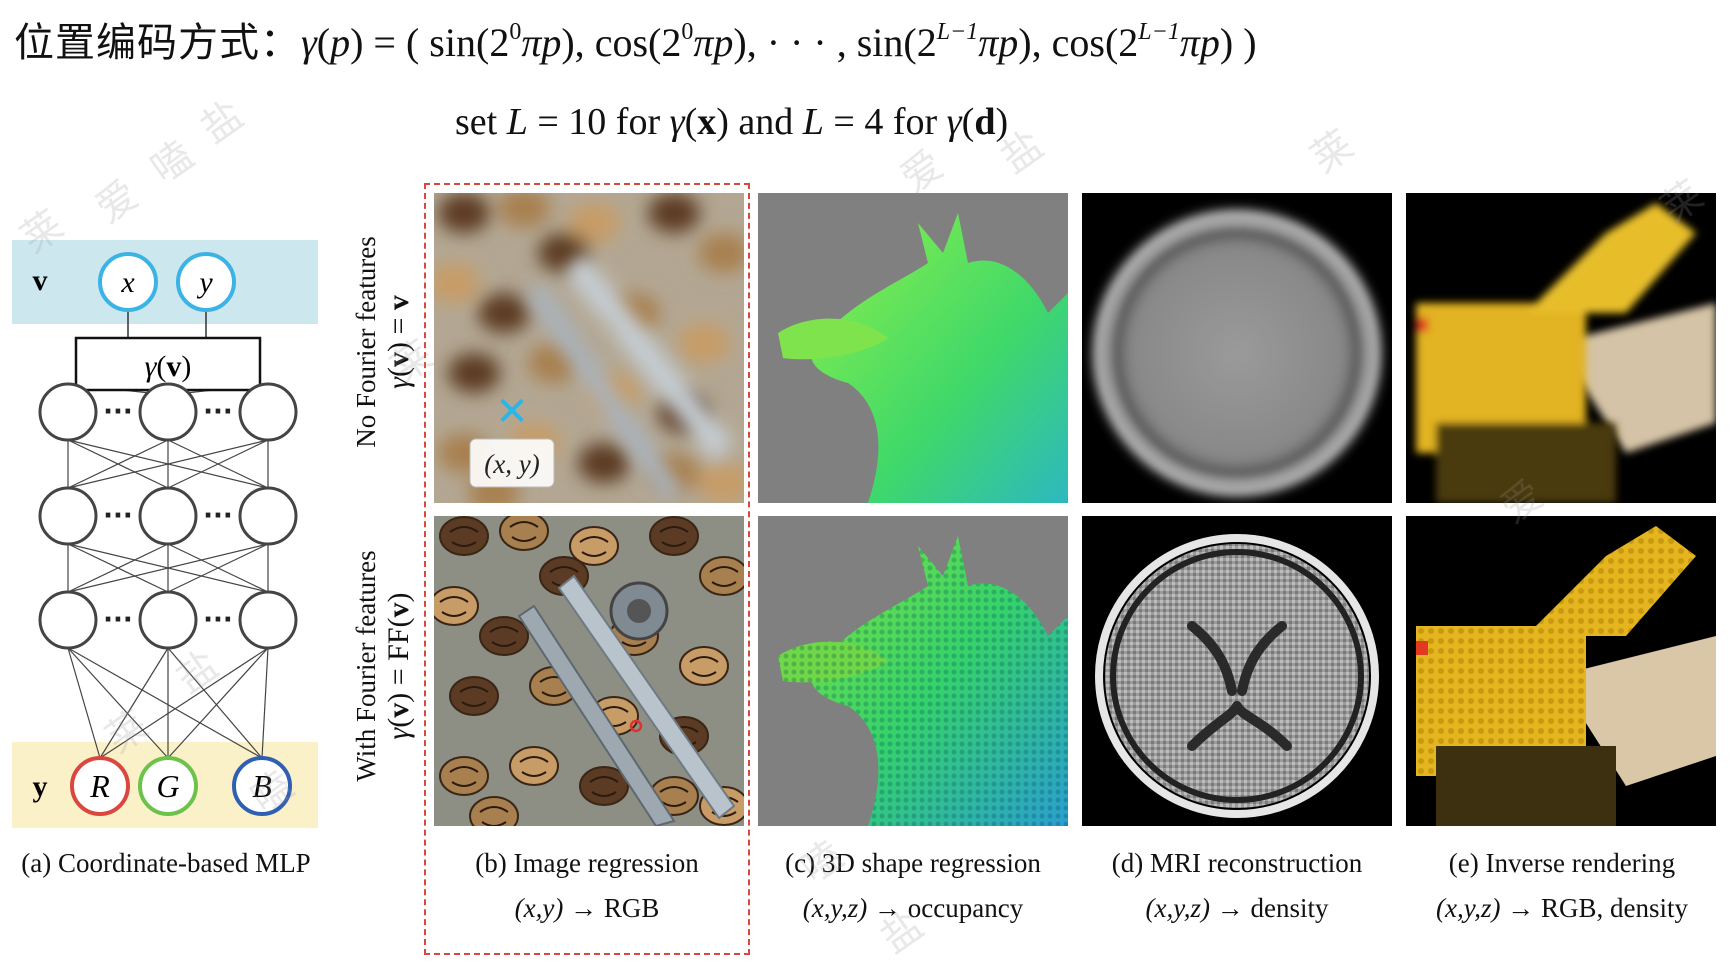 This screenshot has height=970, width=1732. I want to click on shape-regression-no-ff, so click(913, 348).